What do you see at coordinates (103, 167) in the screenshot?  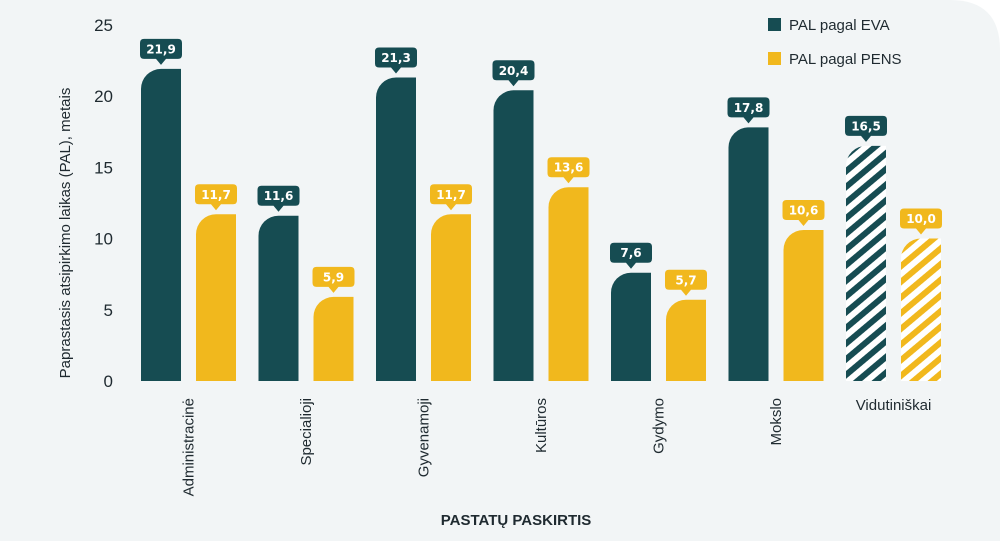 I see `y-tick-label: 15` at bounding box center [103, 167].